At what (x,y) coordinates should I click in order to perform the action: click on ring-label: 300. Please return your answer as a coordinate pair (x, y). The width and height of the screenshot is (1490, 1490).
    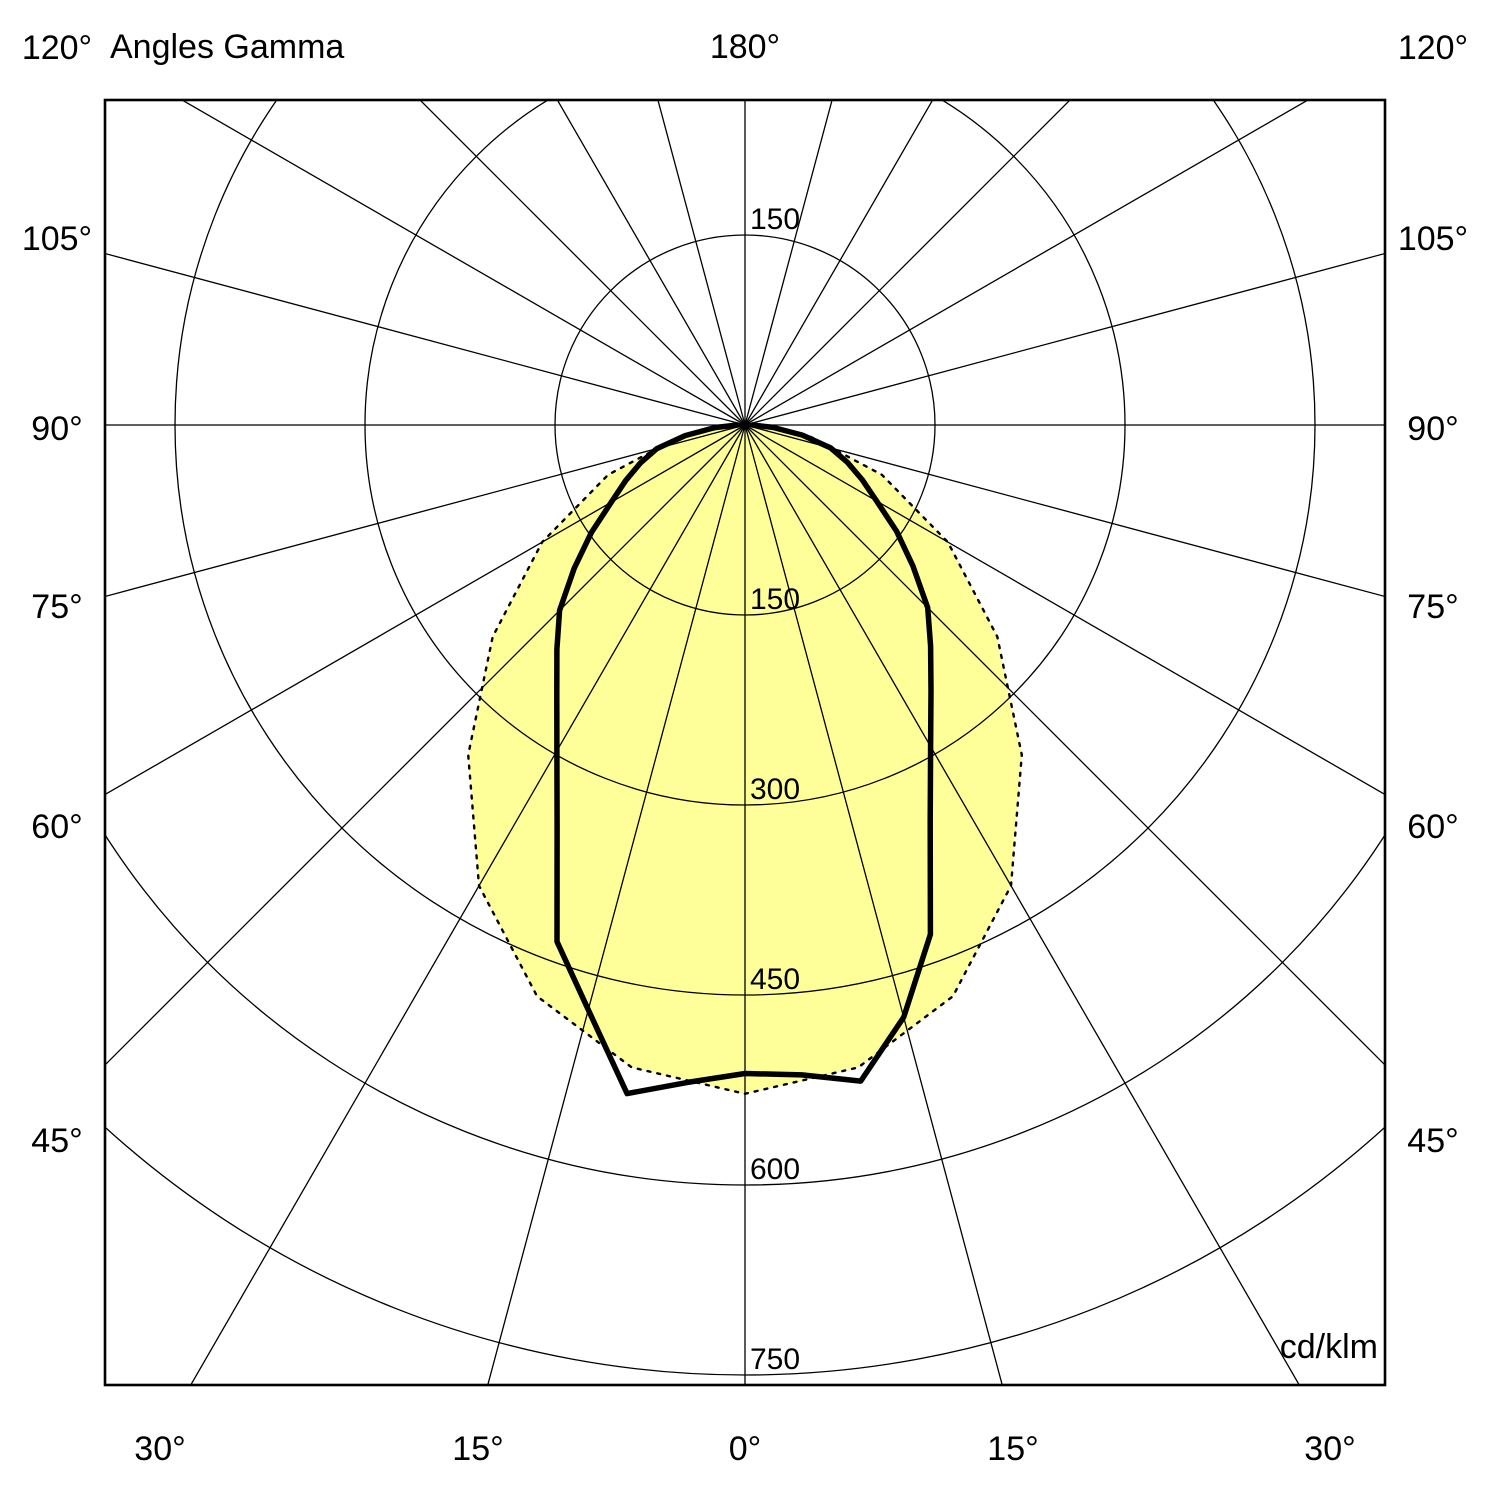
    Looking at the image, I should click on (775, 789).